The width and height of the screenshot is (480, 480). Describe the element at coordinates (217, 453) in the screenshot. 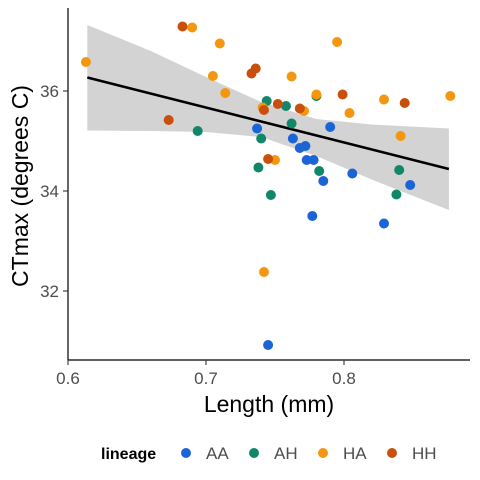

I see `legend-label-aa: AA` at that location.